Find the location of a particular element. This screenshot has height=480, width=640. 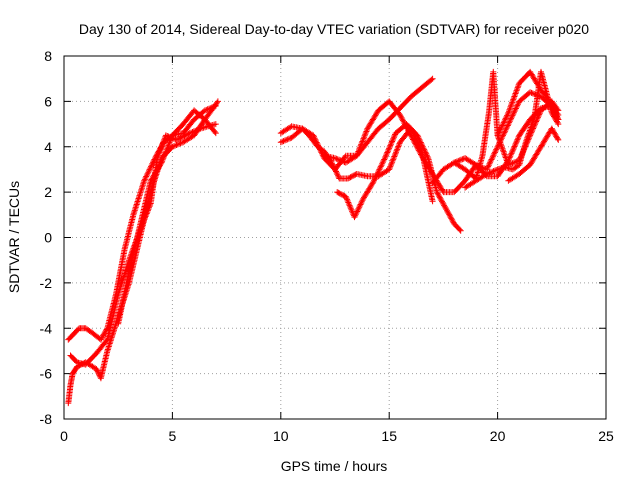

y-tick-label: -4 is located at coordinates (46, 328).